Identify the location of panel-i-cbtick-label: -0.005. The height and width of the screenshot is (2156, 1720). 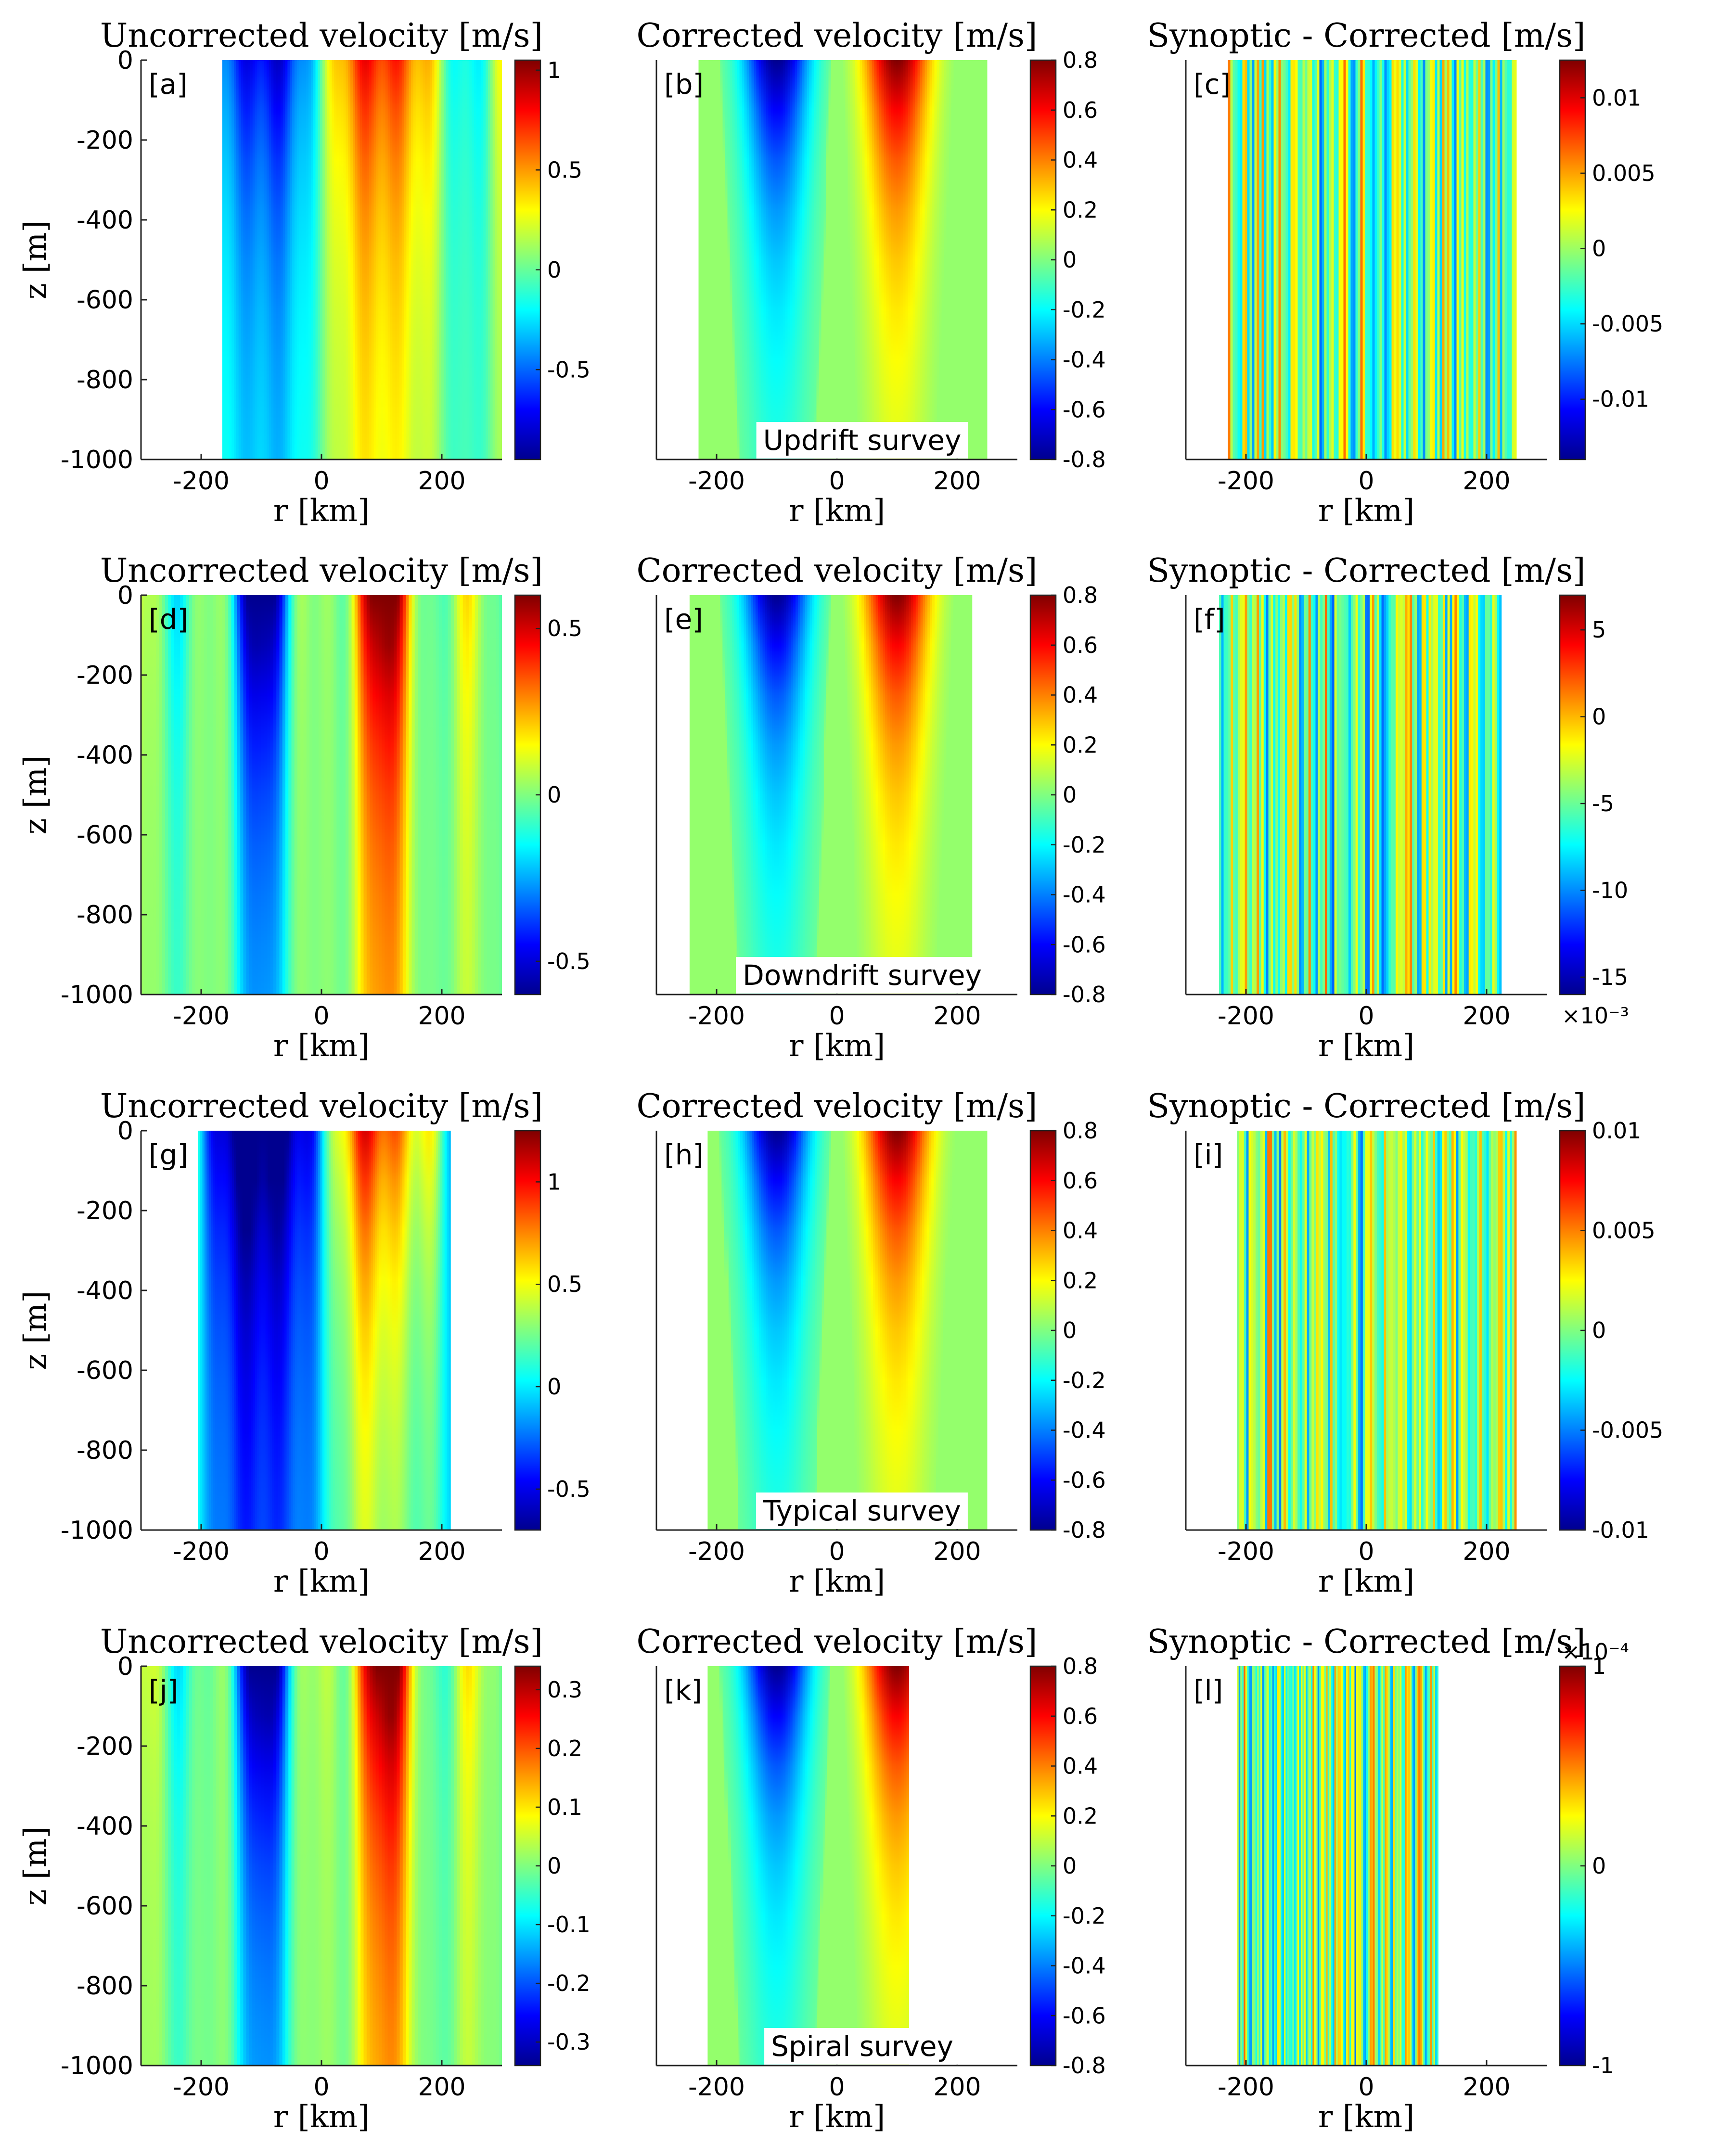
(1627, 1430).